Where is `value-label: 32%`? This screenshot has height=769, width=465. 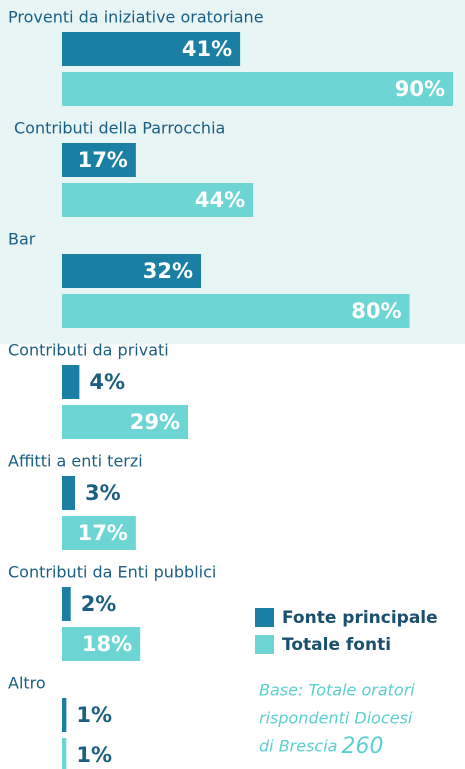 value-label: 32% is located at coordinates (168, 271).